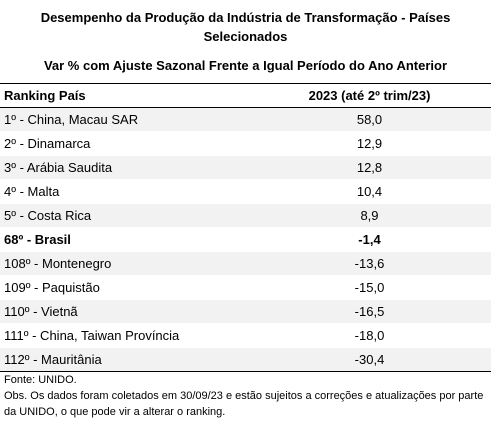 Image resolution: width=491 pixels, height=423 pixels. Describe the element at coordinates (369, 311) in the screenshot. I see `value-cell: -16,5` at that location.